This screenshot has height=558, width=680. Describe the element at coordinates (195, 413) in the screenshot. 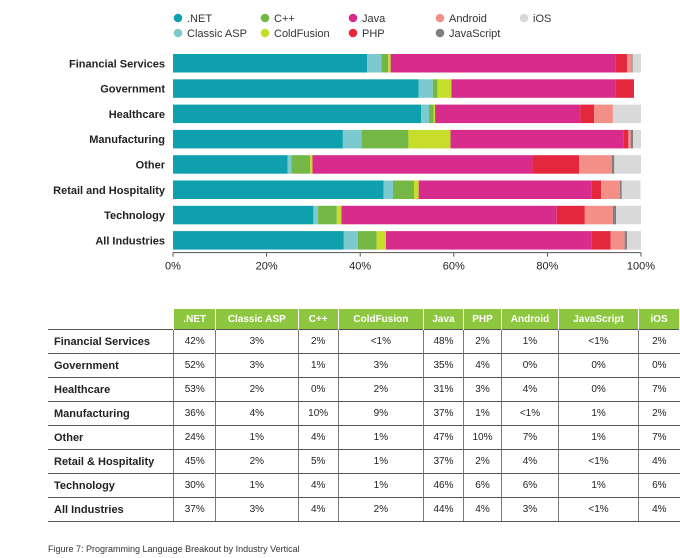

I see `table-cell: 36%` at that location.